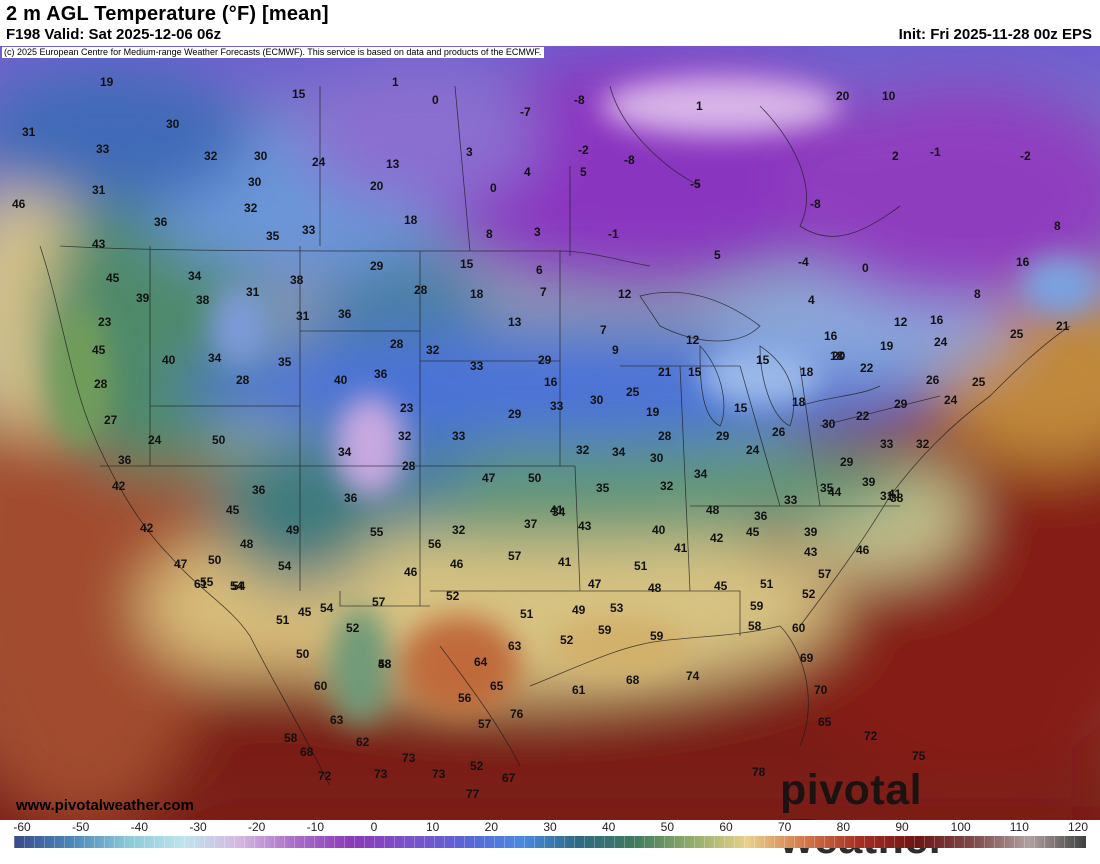 Image resolution: width=1100 pixels, height=864 pixels. Describe the element at coordinates (143, 298) in the screenshot. I see `temp-value: 39` at that location.